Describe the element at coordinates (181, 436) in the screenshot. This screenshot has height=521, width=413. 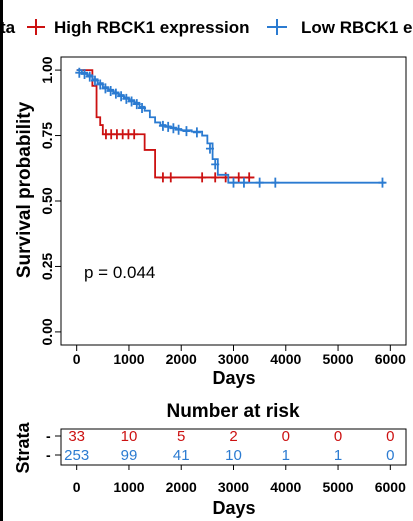
I see `risk-value-0-2: 5` at that location.